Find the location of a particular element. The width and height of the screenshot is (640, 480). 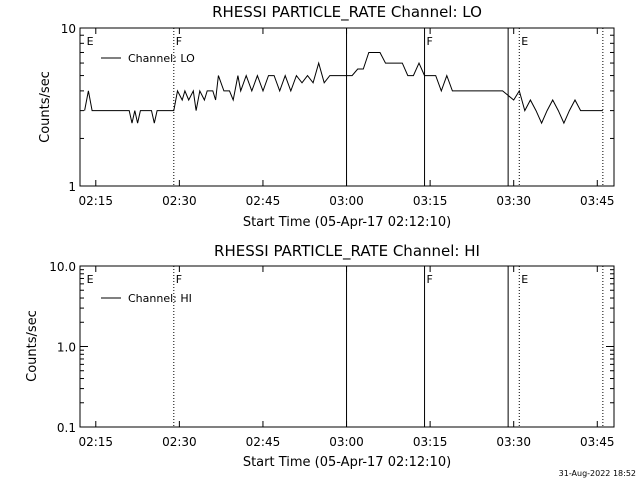

y-tick-label: 0.1 is located at coordinates (66, 428).